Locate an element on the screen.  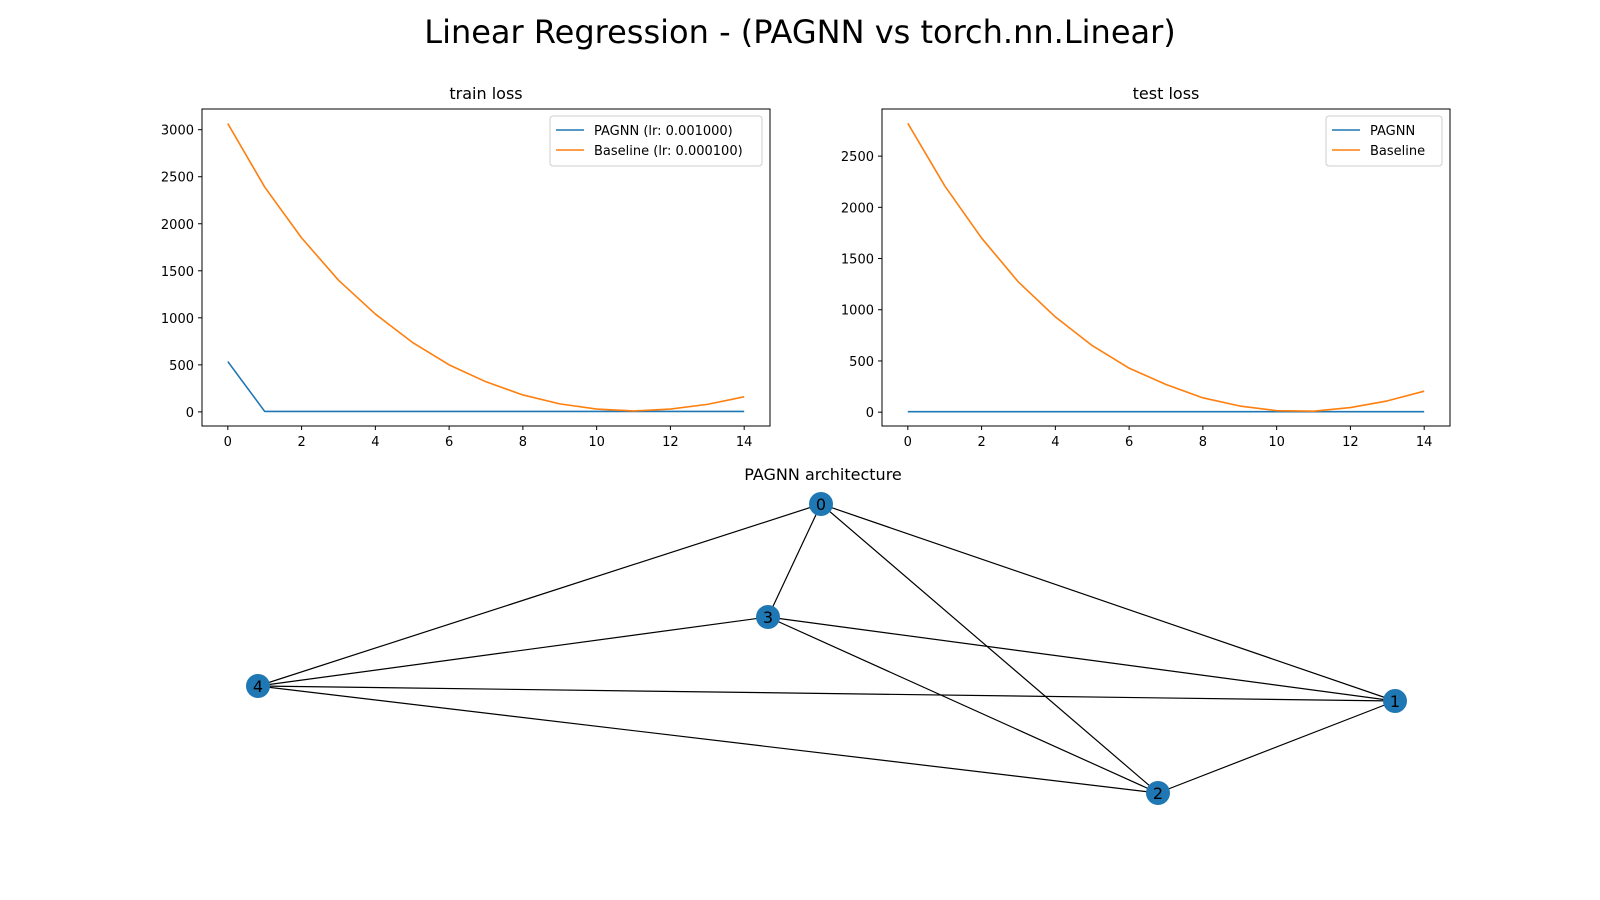
graph-node-label-4: 4 is located at coordinates (258, 686).